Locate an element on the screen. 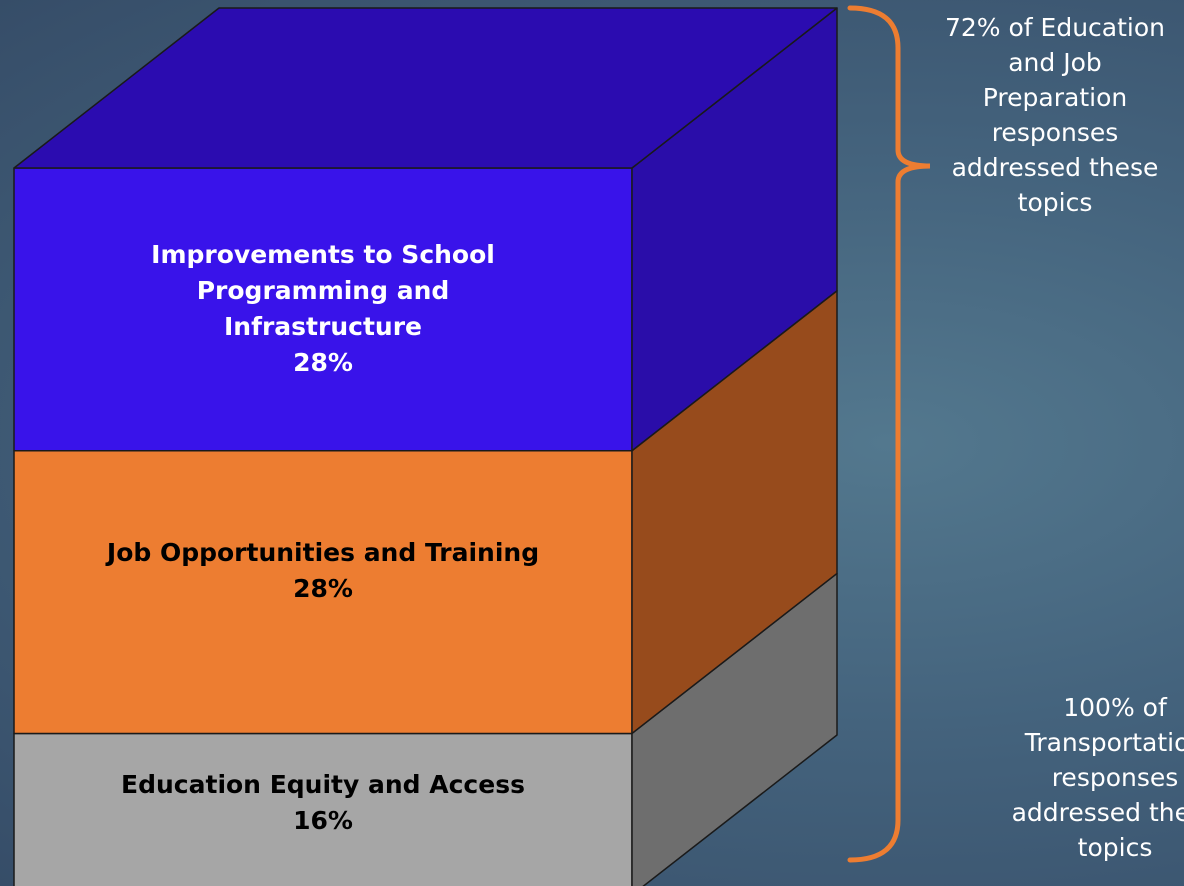 The width and height of the screenshot is (1184, 886). curly-bracket is located at coordinates (889, 434).